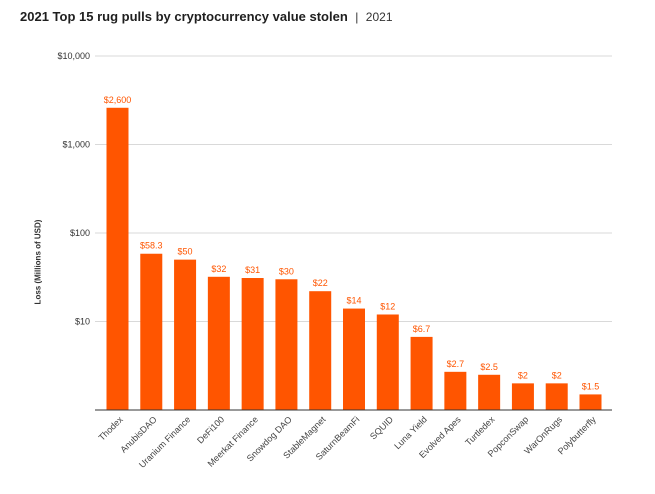  Describe the element at coordinates (320, 283) in the screenshot. I see `data-label: $22` at that location.